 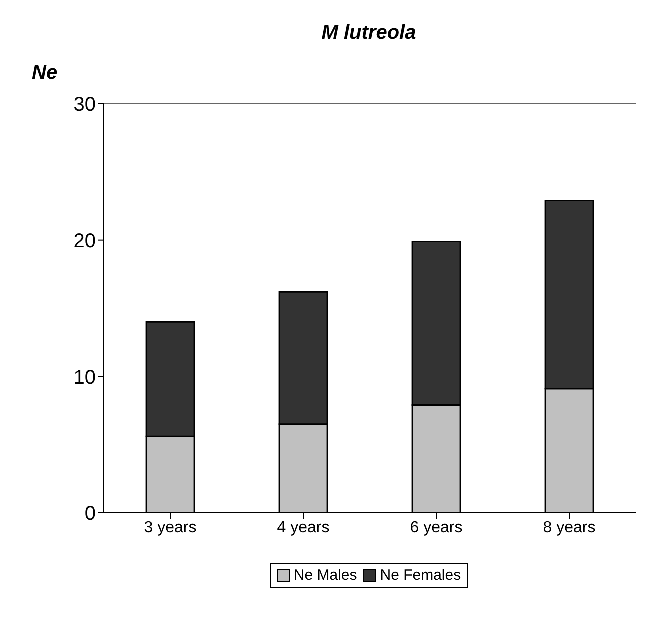 What do you see at coordinates (90, 514) in the screenshot?
I see `y-tick-label: 0` at bounding box center [90, 514].